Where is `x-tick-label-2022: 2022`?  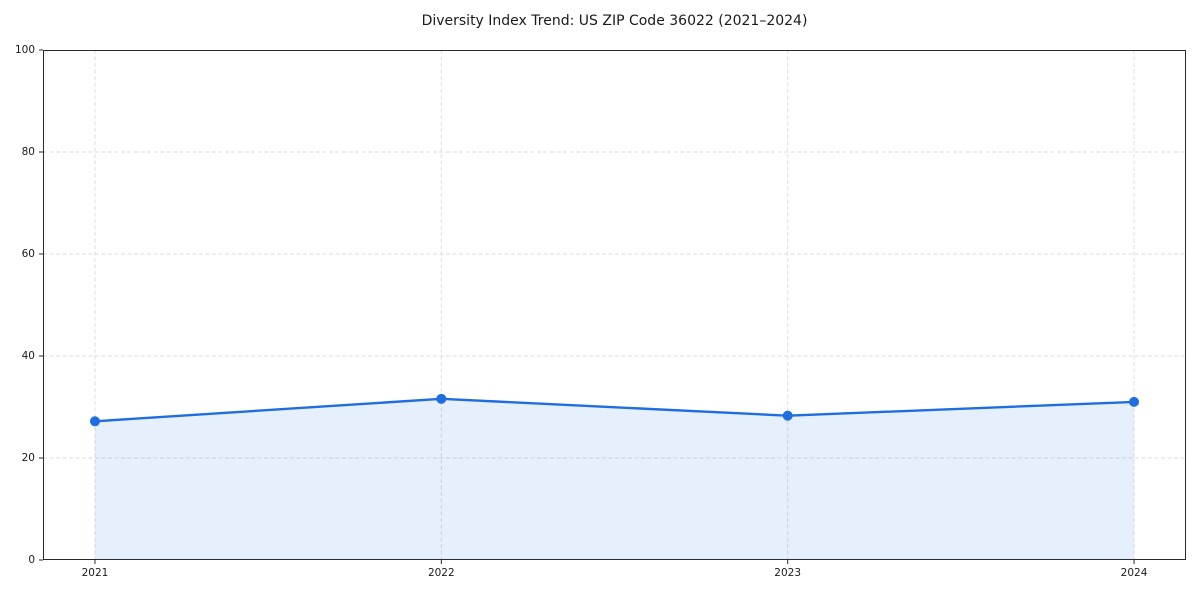 x-tick-label-2022: 2022 is located at coordinates (441, 573).